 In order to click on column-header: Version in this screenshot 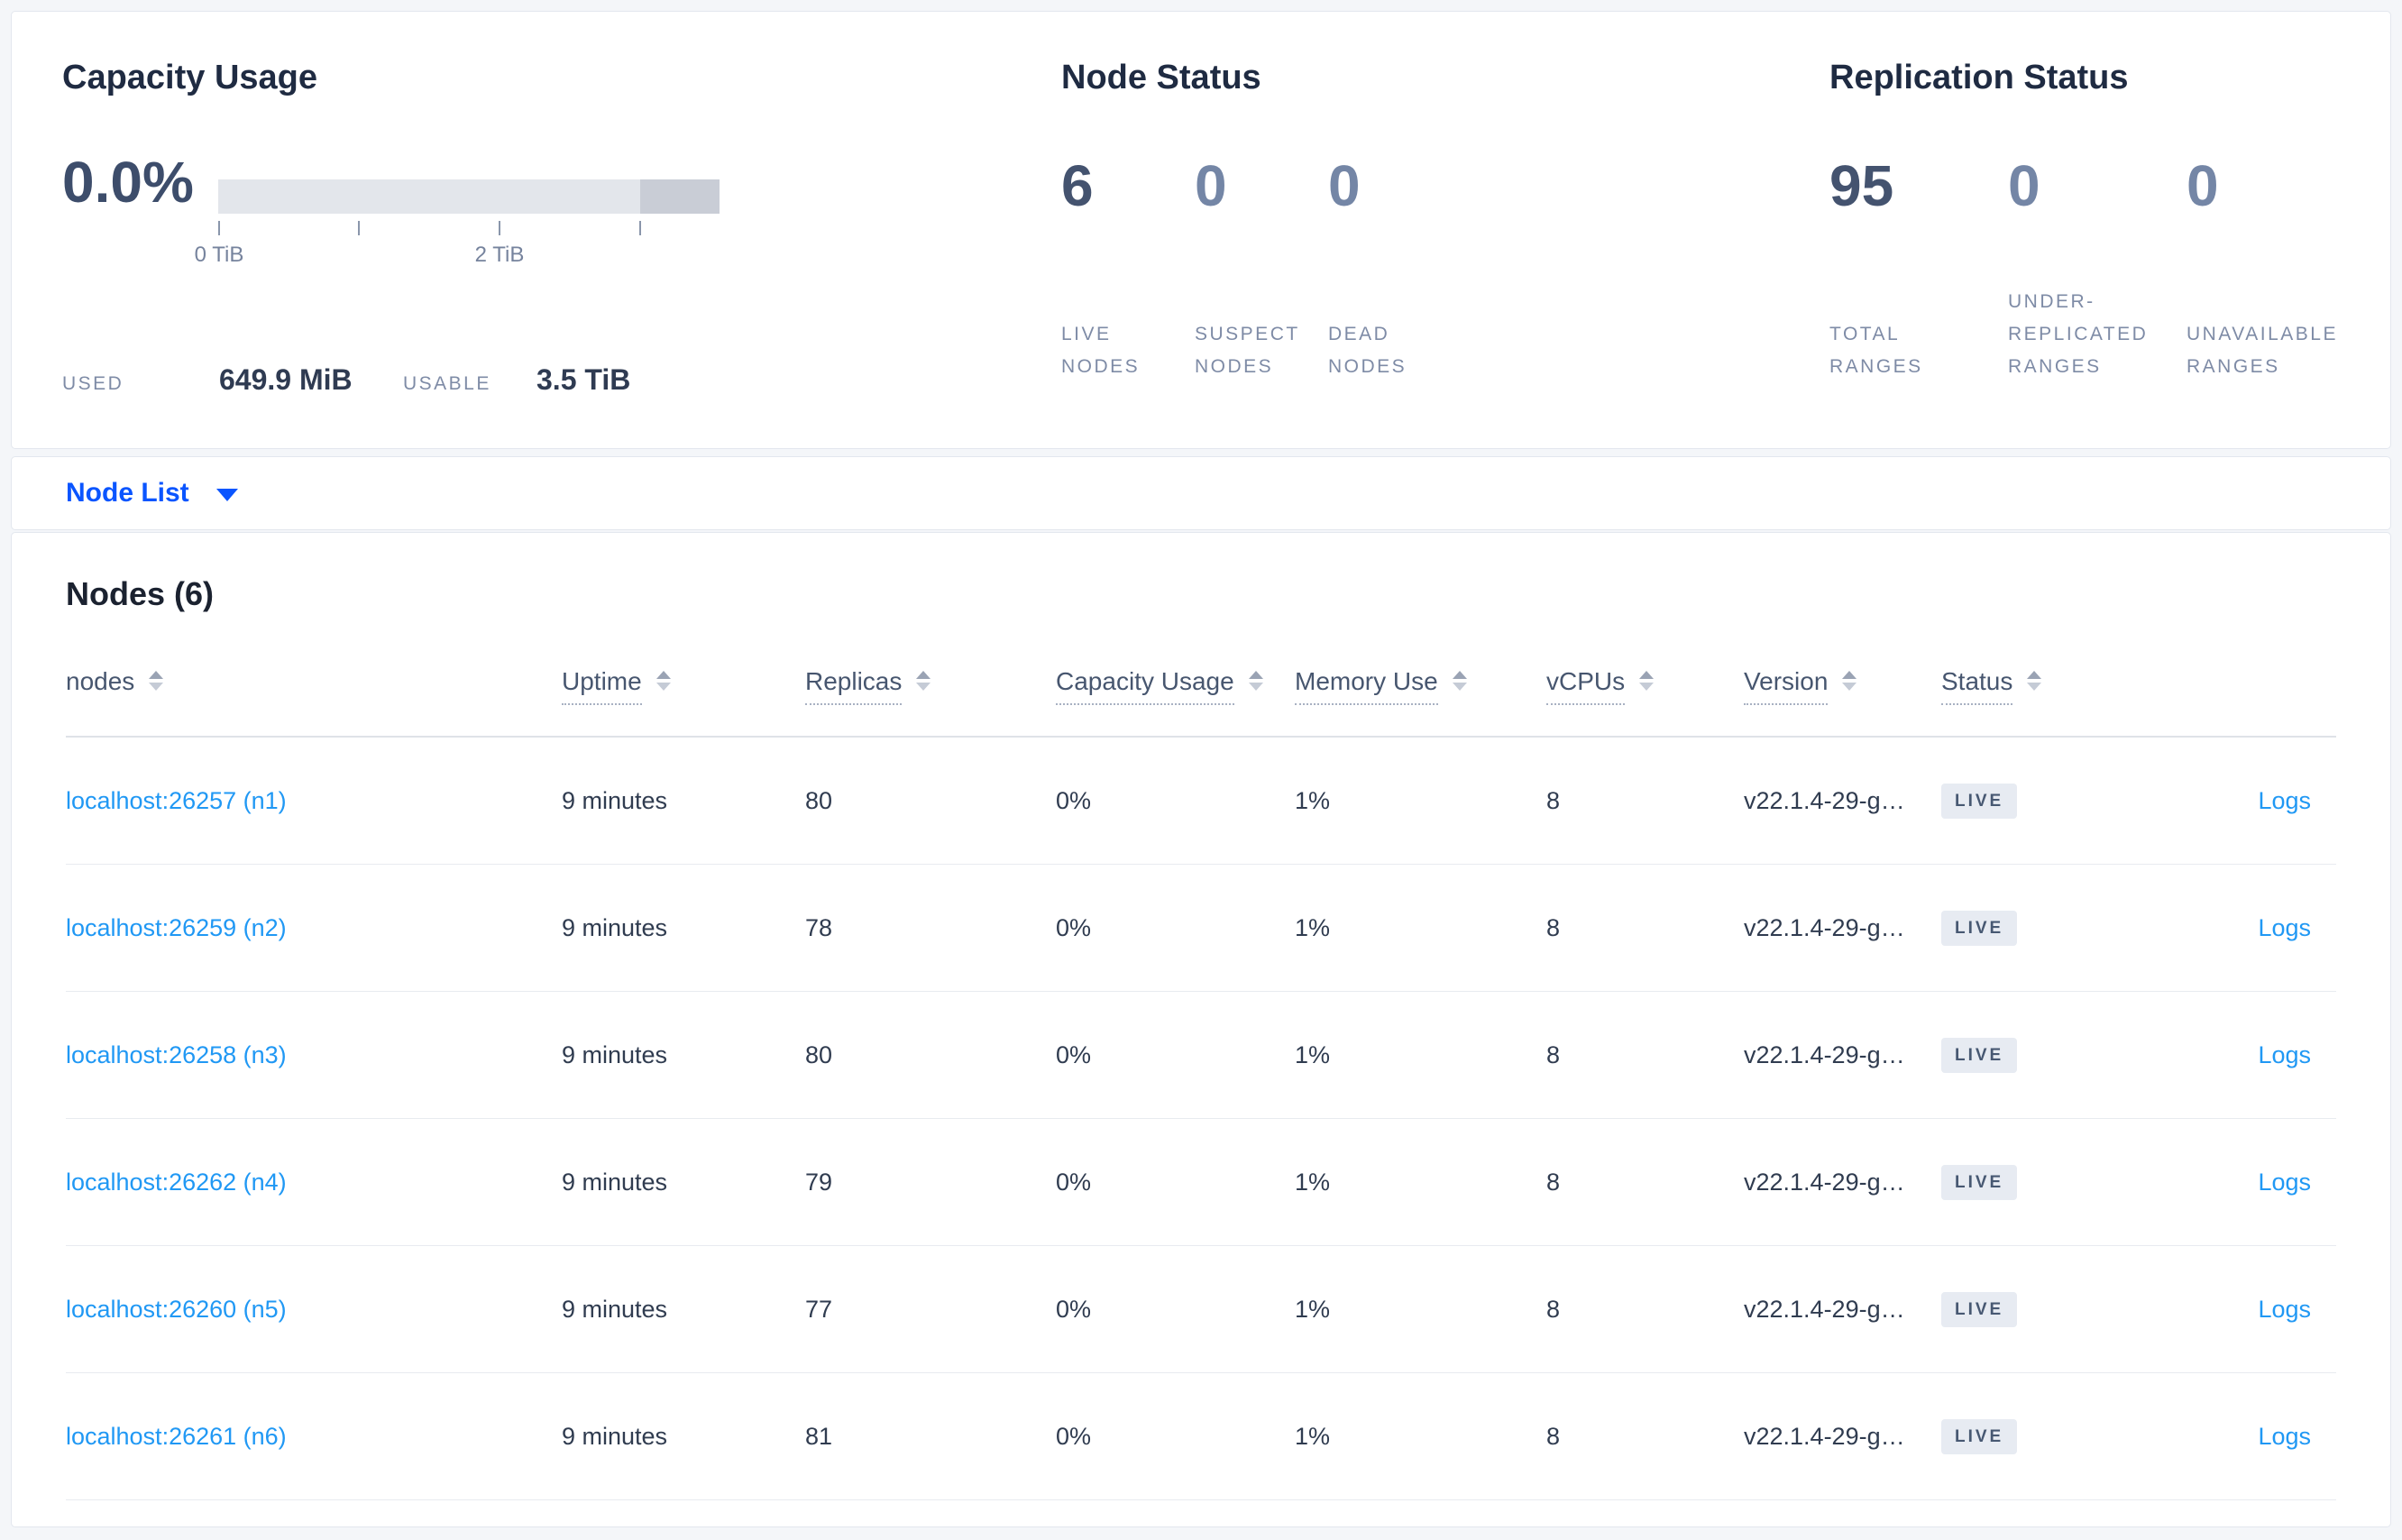, I will do `click(1842, 682)`.